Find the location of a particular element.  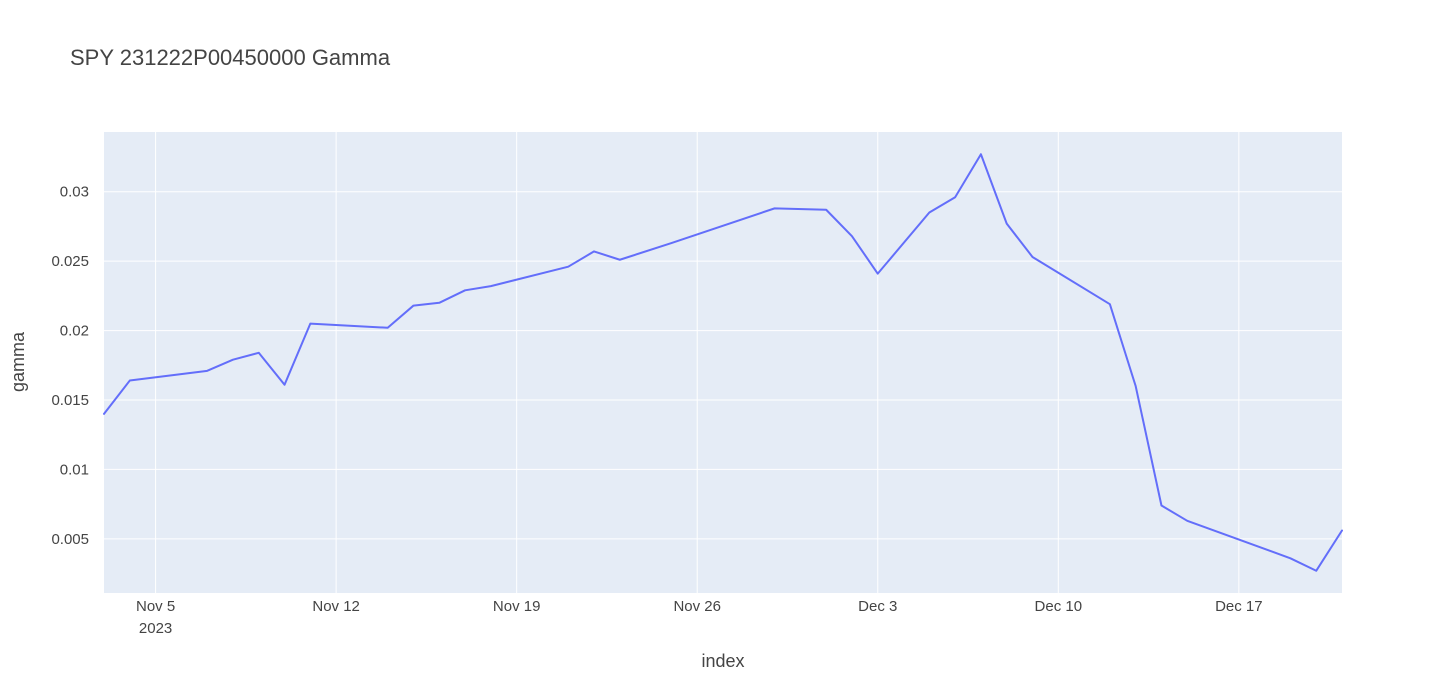

y-tick-label: 0.01 is located at coordinates (74, 469).